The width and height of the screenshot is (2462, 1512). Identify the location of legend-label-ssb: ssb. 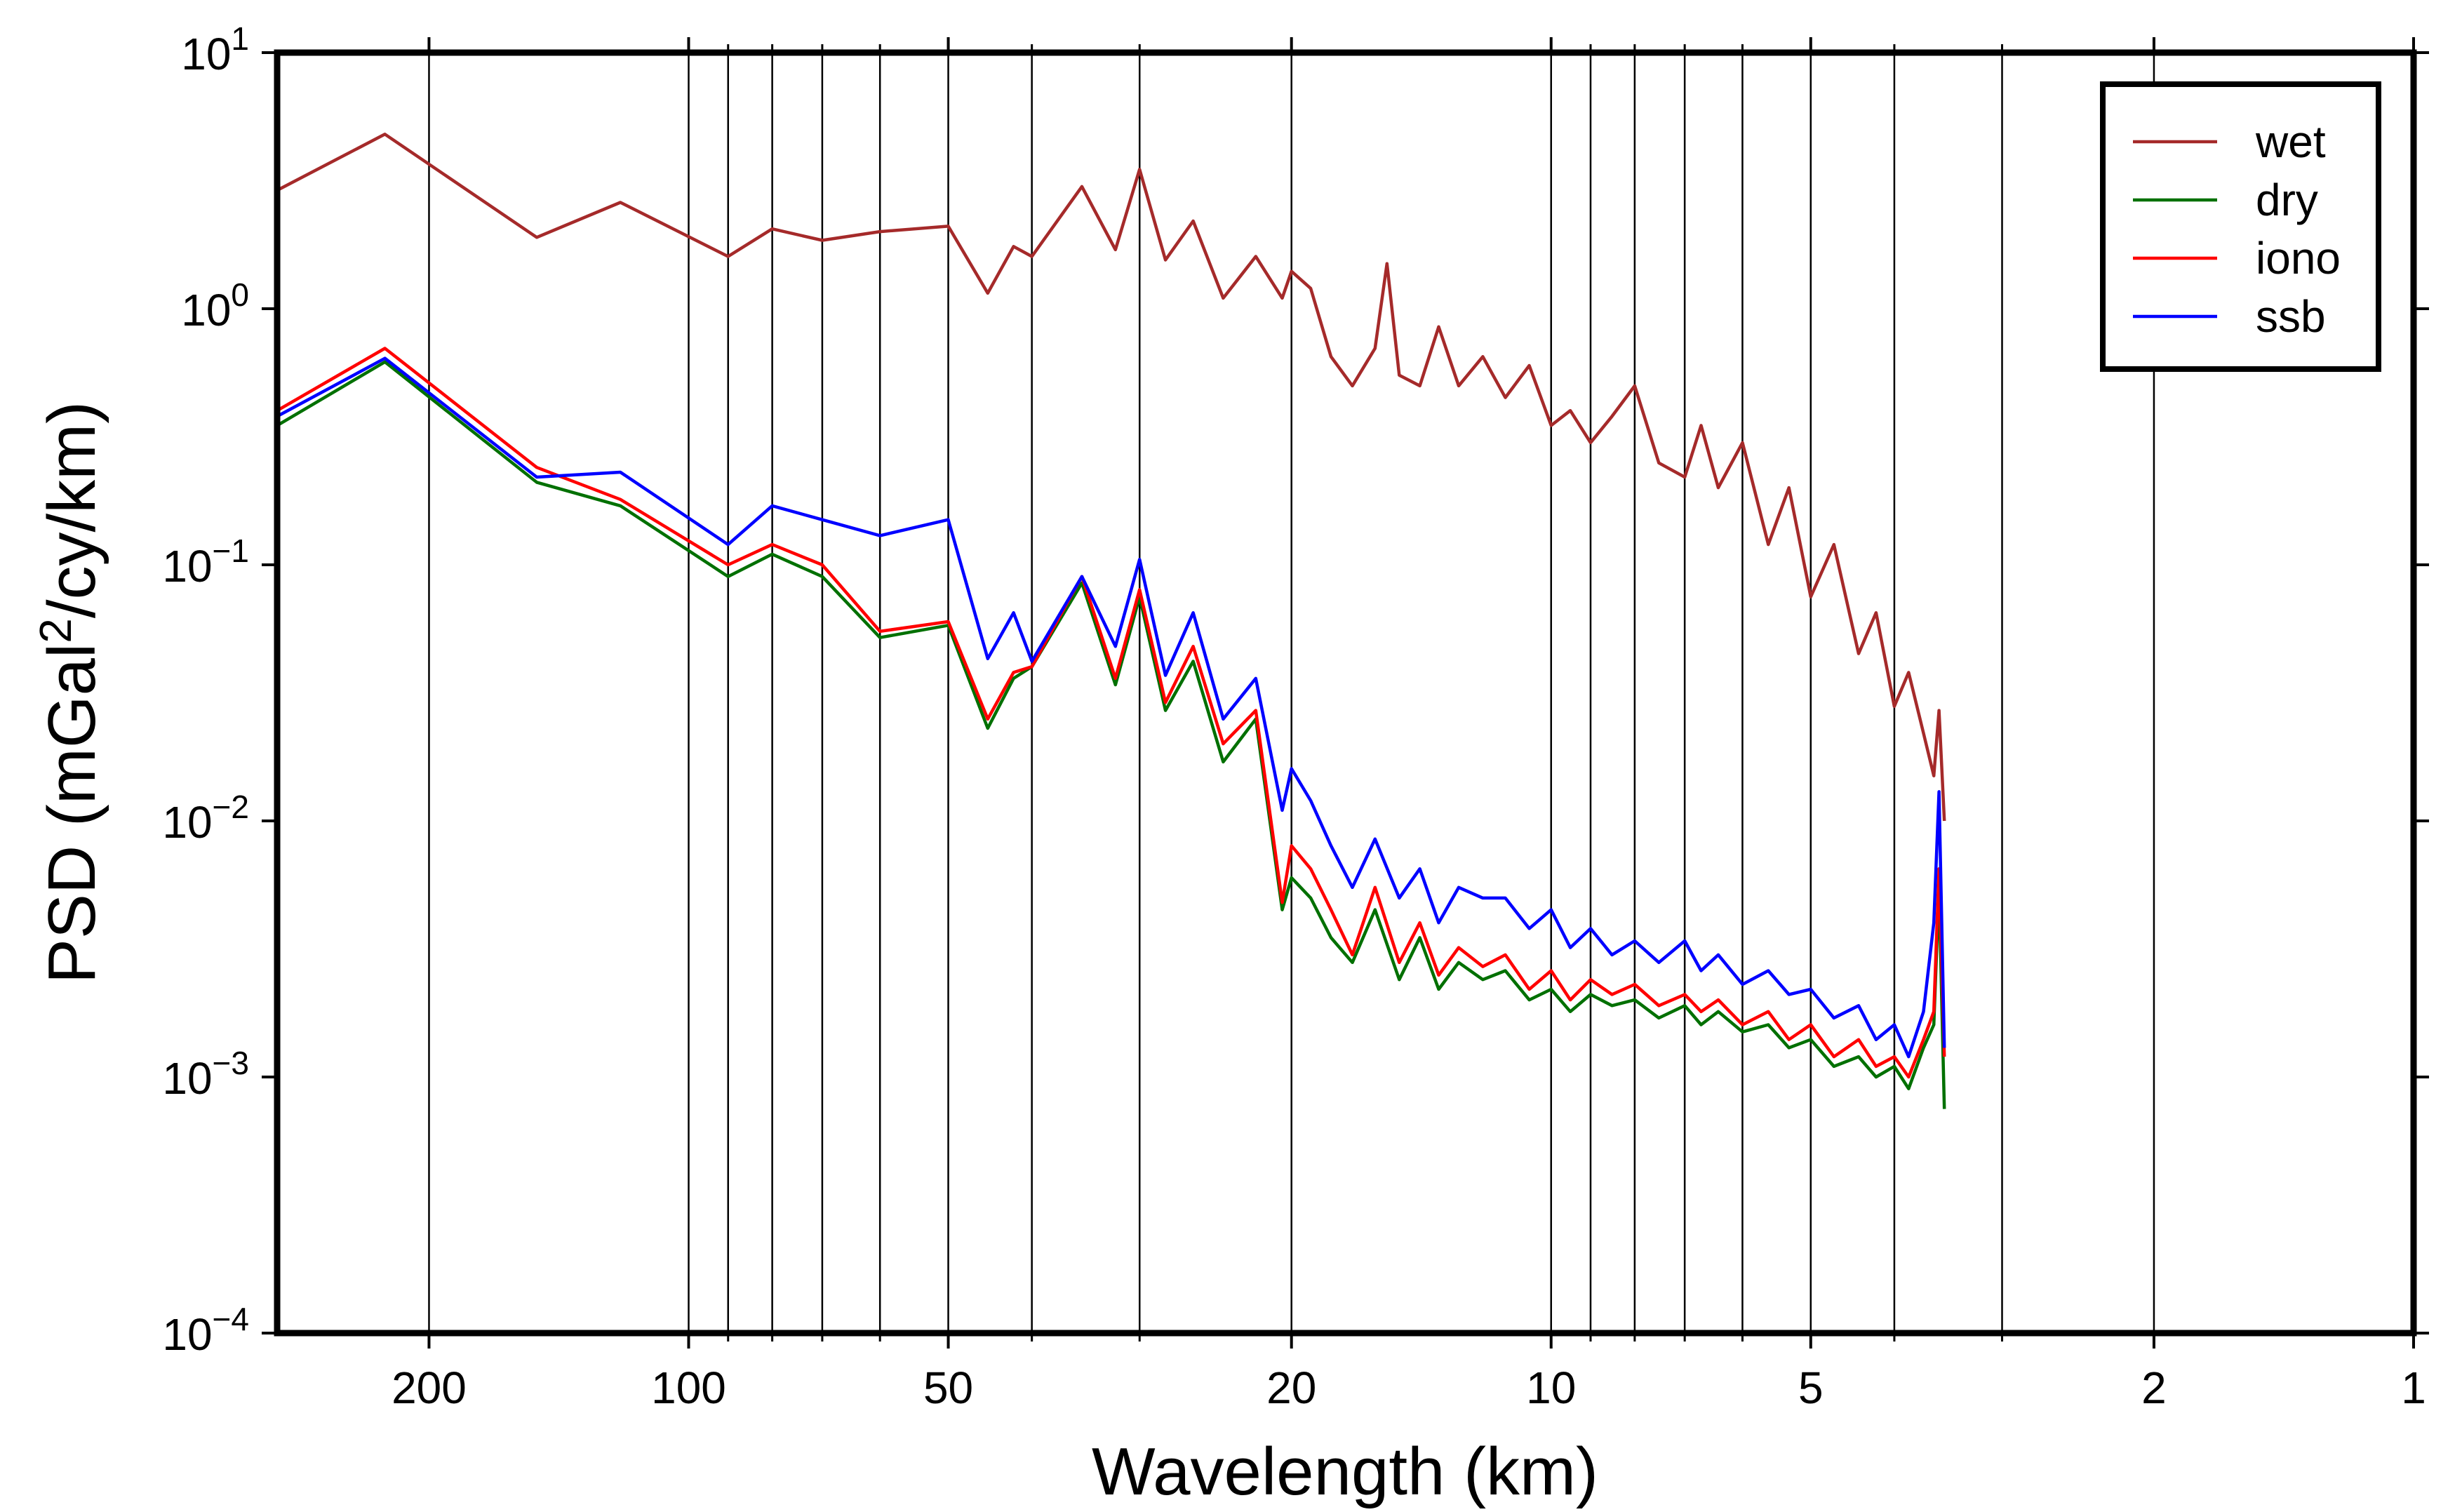
(2291, 316).